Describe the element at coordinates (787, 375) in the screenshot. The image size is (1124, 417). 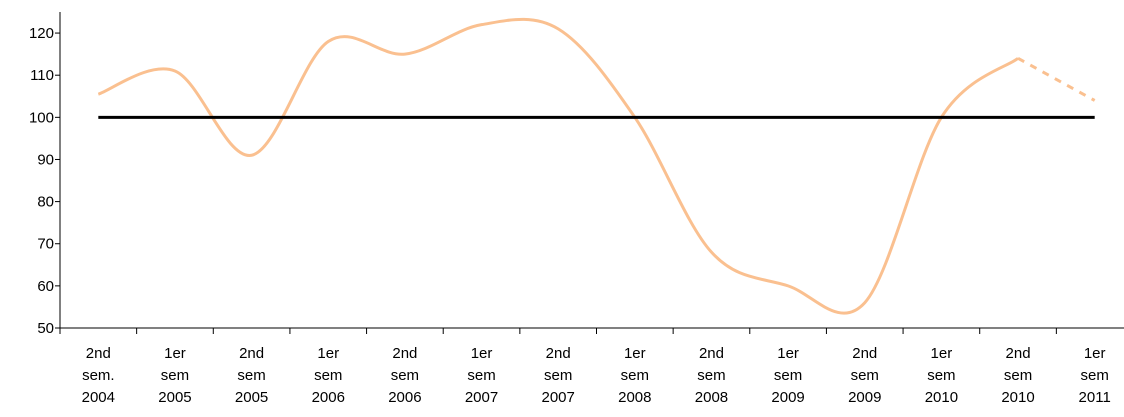
I see `x-tick-label: 1er sem 2009` at that location.